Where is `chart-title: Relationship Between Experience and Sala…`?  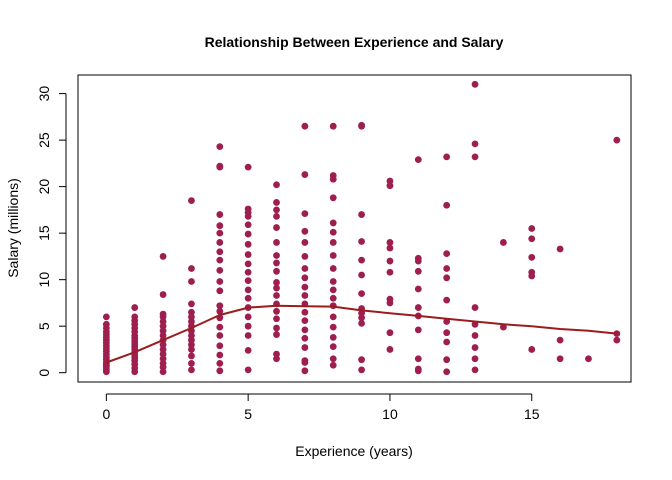
chart-title: Relationship Between Experience and Sala… is located at coordinates (354, 42).